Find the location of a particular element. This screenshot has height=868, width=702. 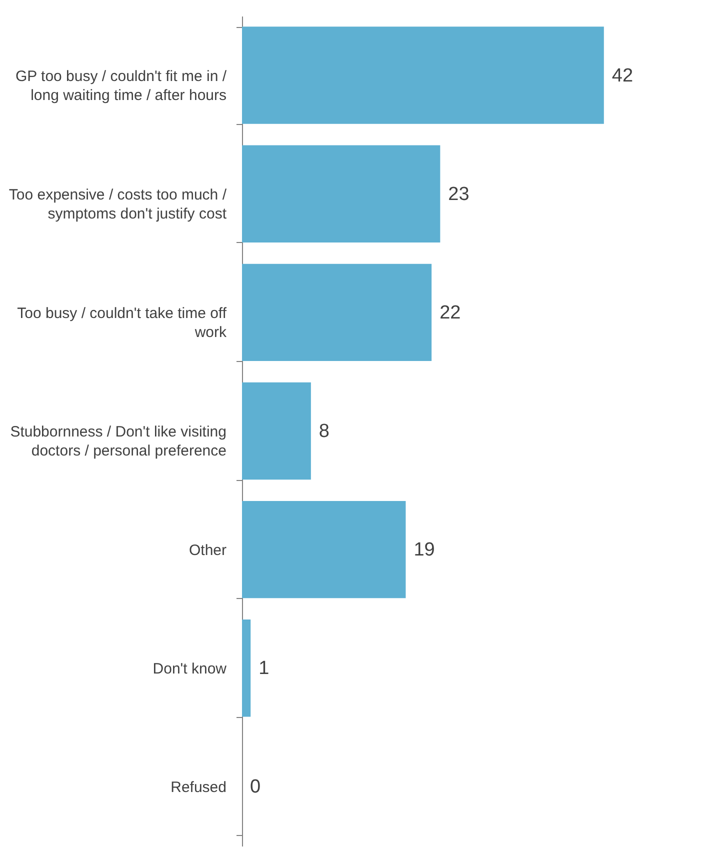

data-label: 8 is located at coordinates (324, 431).